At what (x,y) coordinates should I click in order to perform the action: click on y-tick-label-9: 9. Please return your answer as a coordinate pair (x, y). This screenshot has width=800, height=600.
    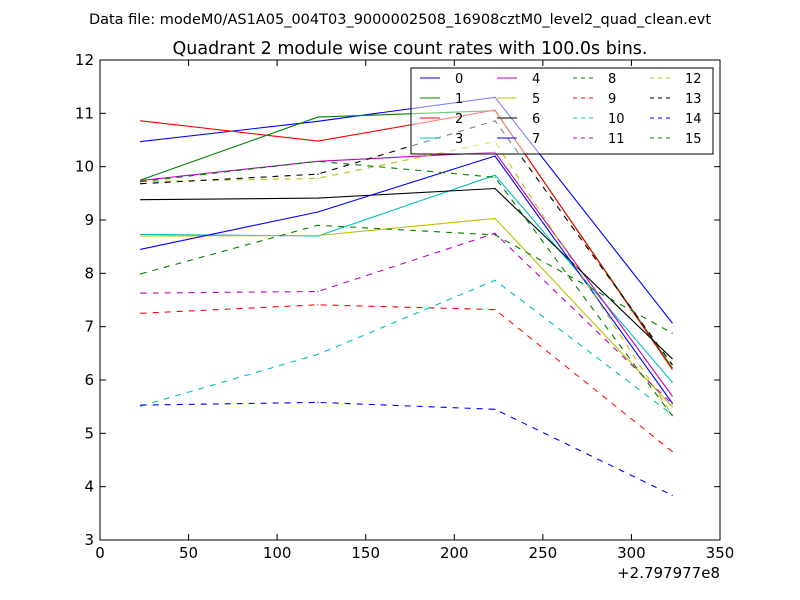
    Looking at the image, I should click on (89, 220).